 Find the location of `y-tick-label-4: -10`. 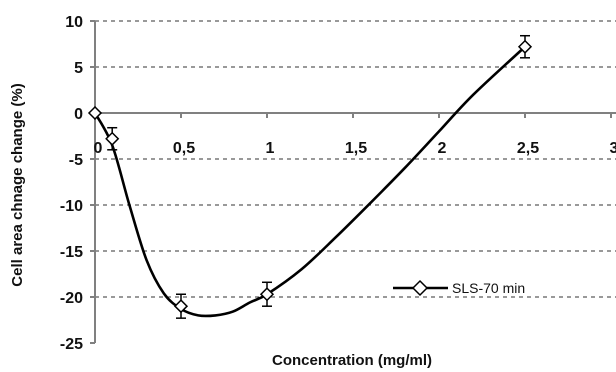

y-tick-label-4: -10 is located at coordinates (71, 206).